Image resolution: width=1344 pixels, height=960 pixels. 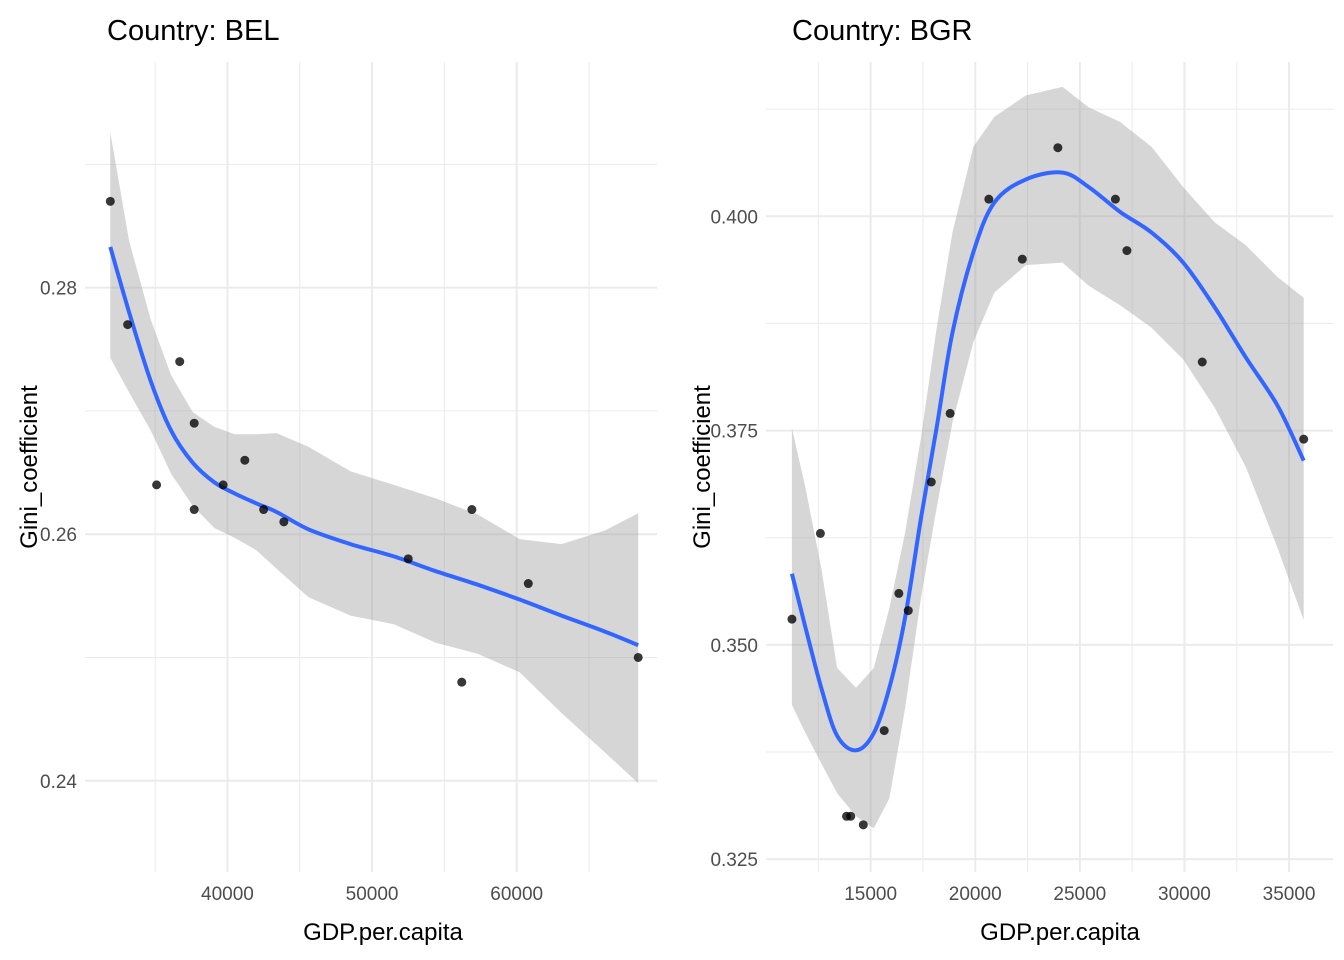 I want to click on x-tick-label: 50000, so click(x=372, y=894).